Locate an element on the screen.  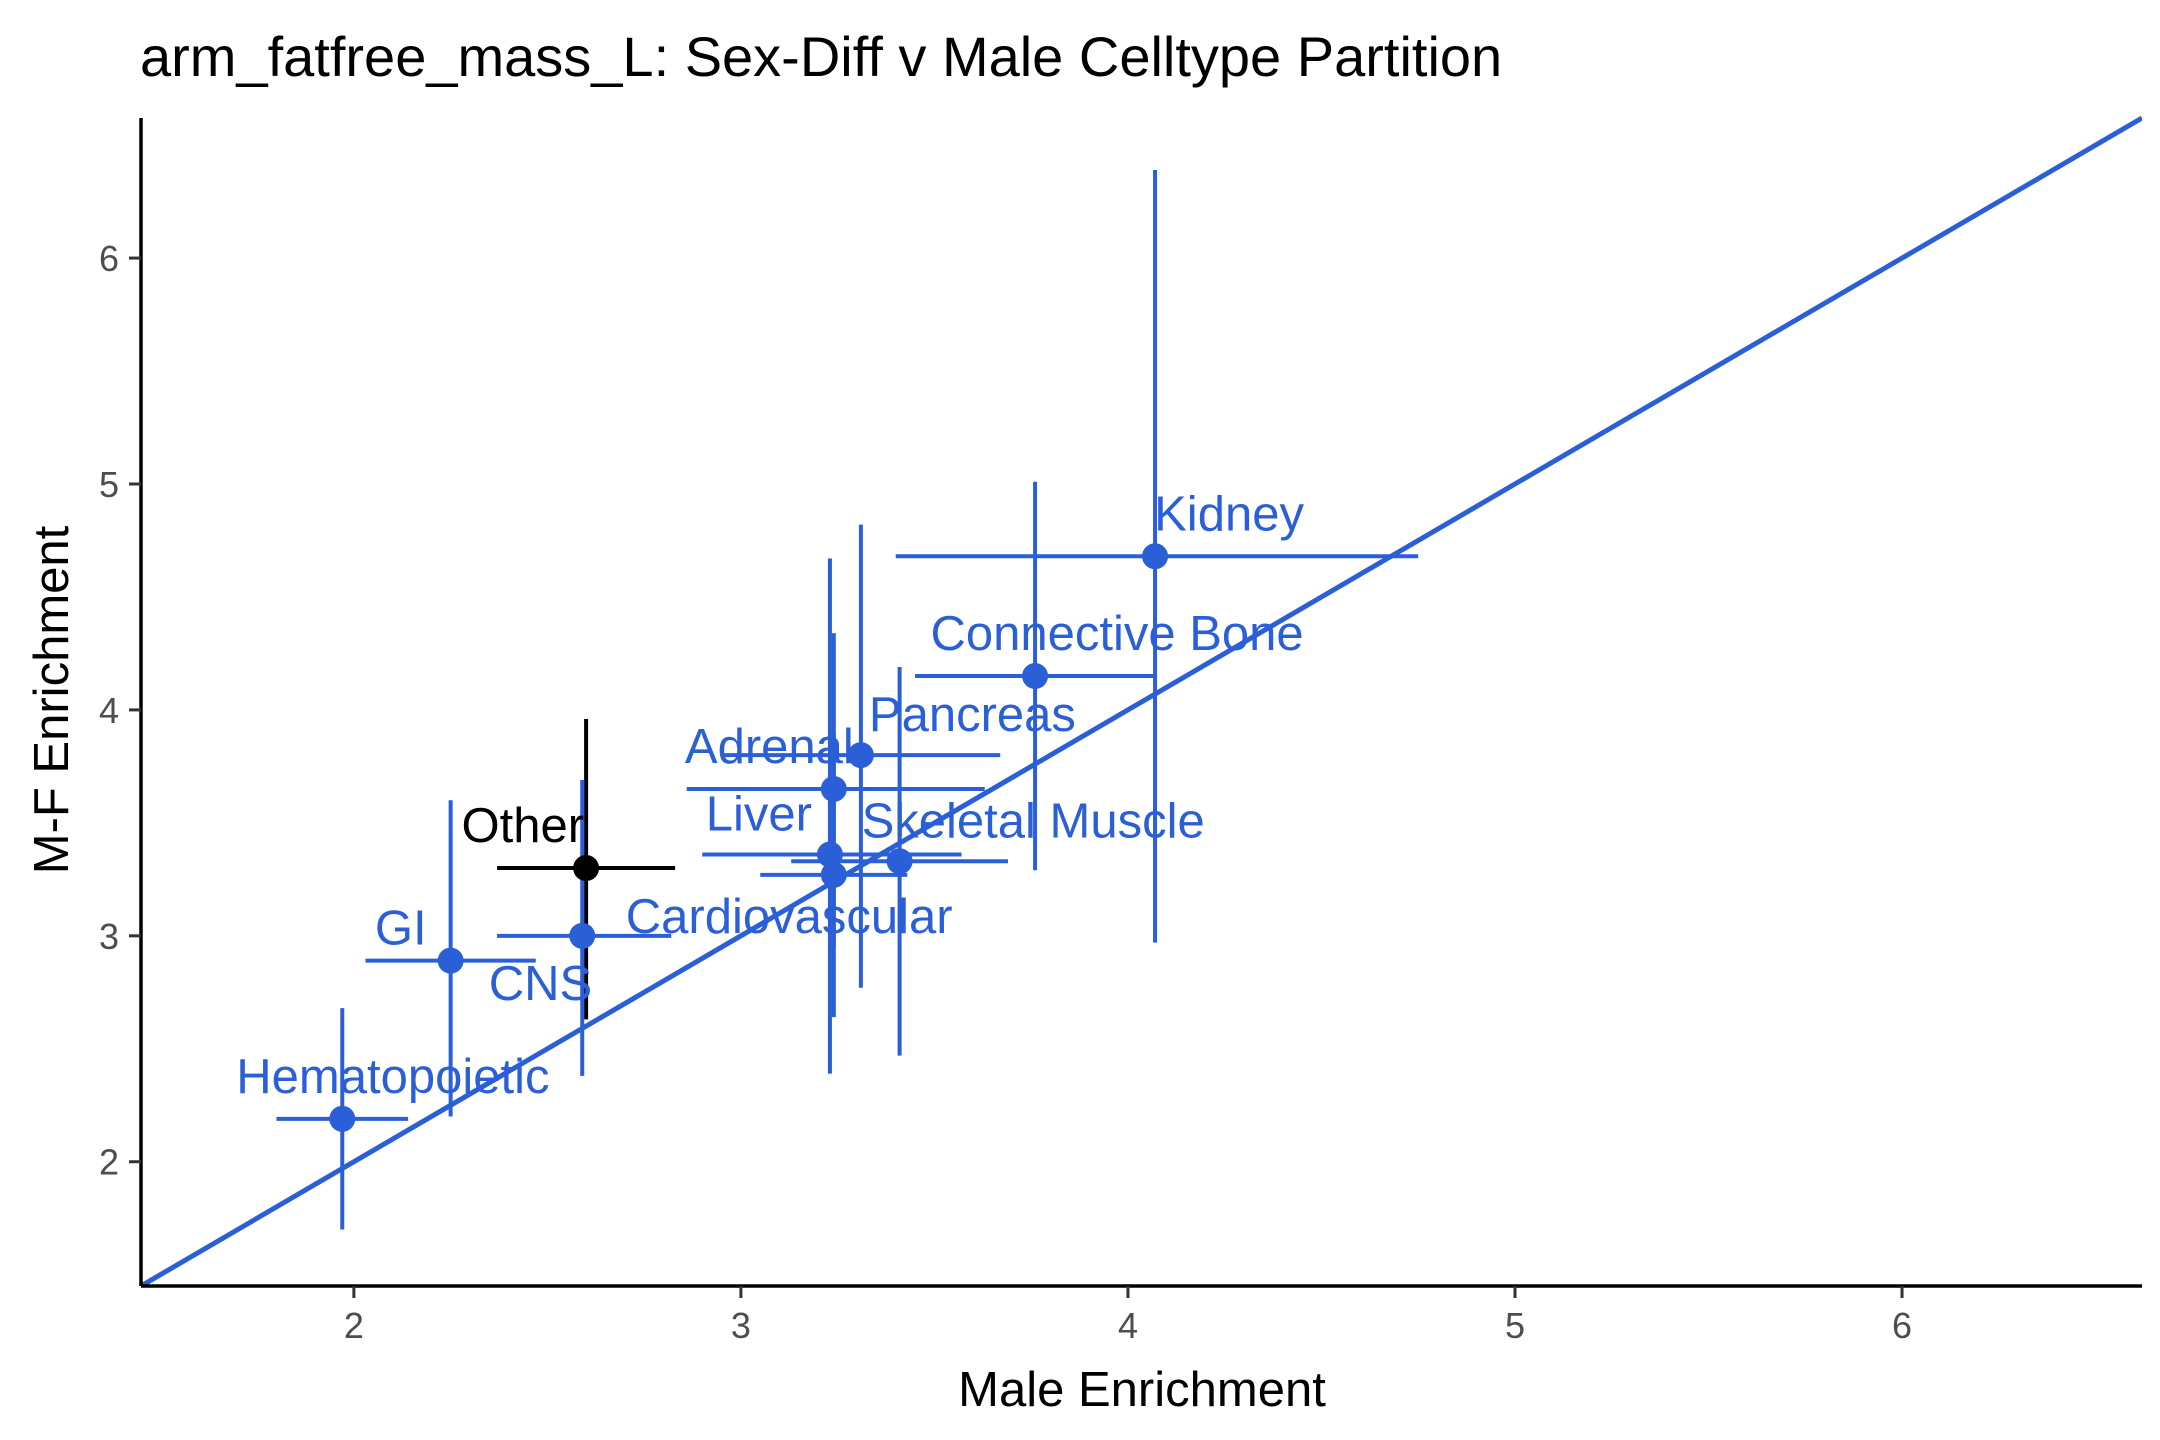
point-label-pancreas: Pancreas is located at coordinates (972, 715).